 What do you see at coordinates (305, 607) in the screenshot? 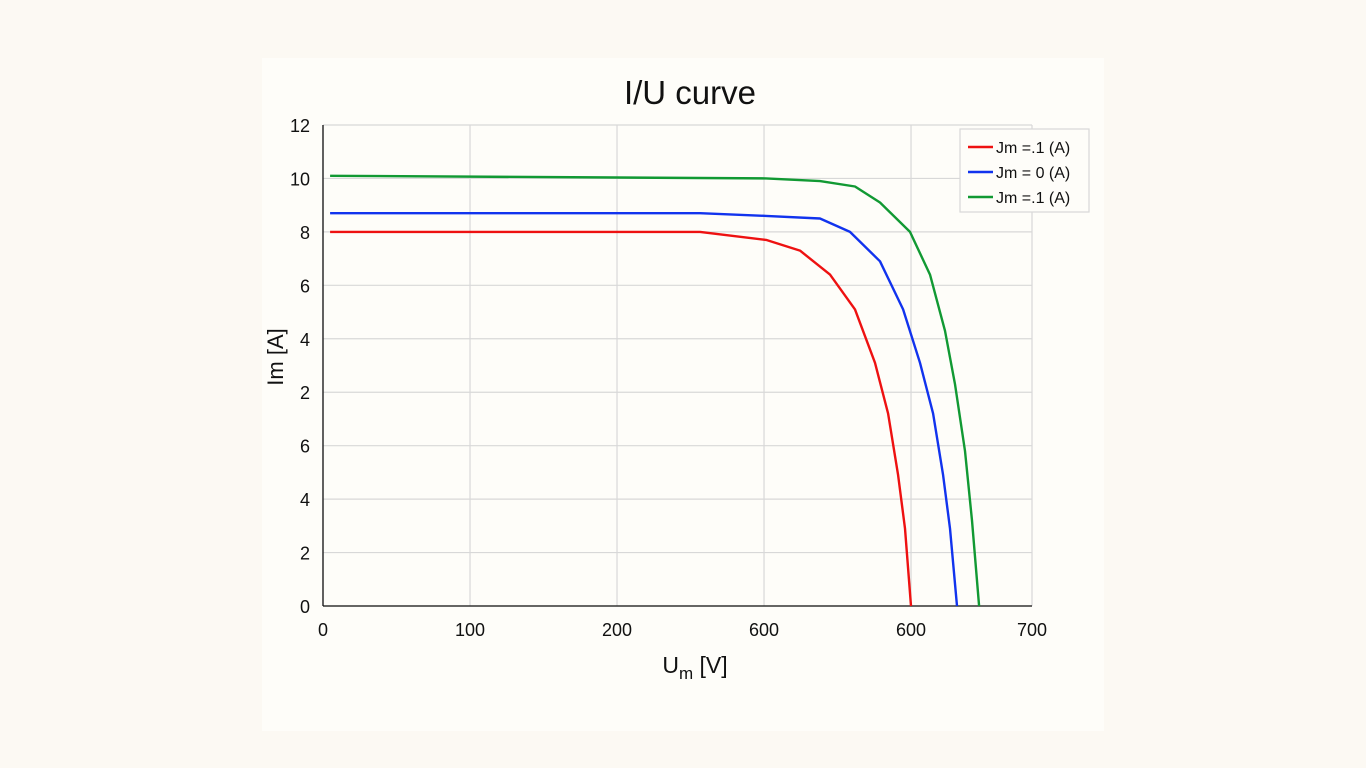
I see `y-tick-label: 0` at bounding box center [305, 607].